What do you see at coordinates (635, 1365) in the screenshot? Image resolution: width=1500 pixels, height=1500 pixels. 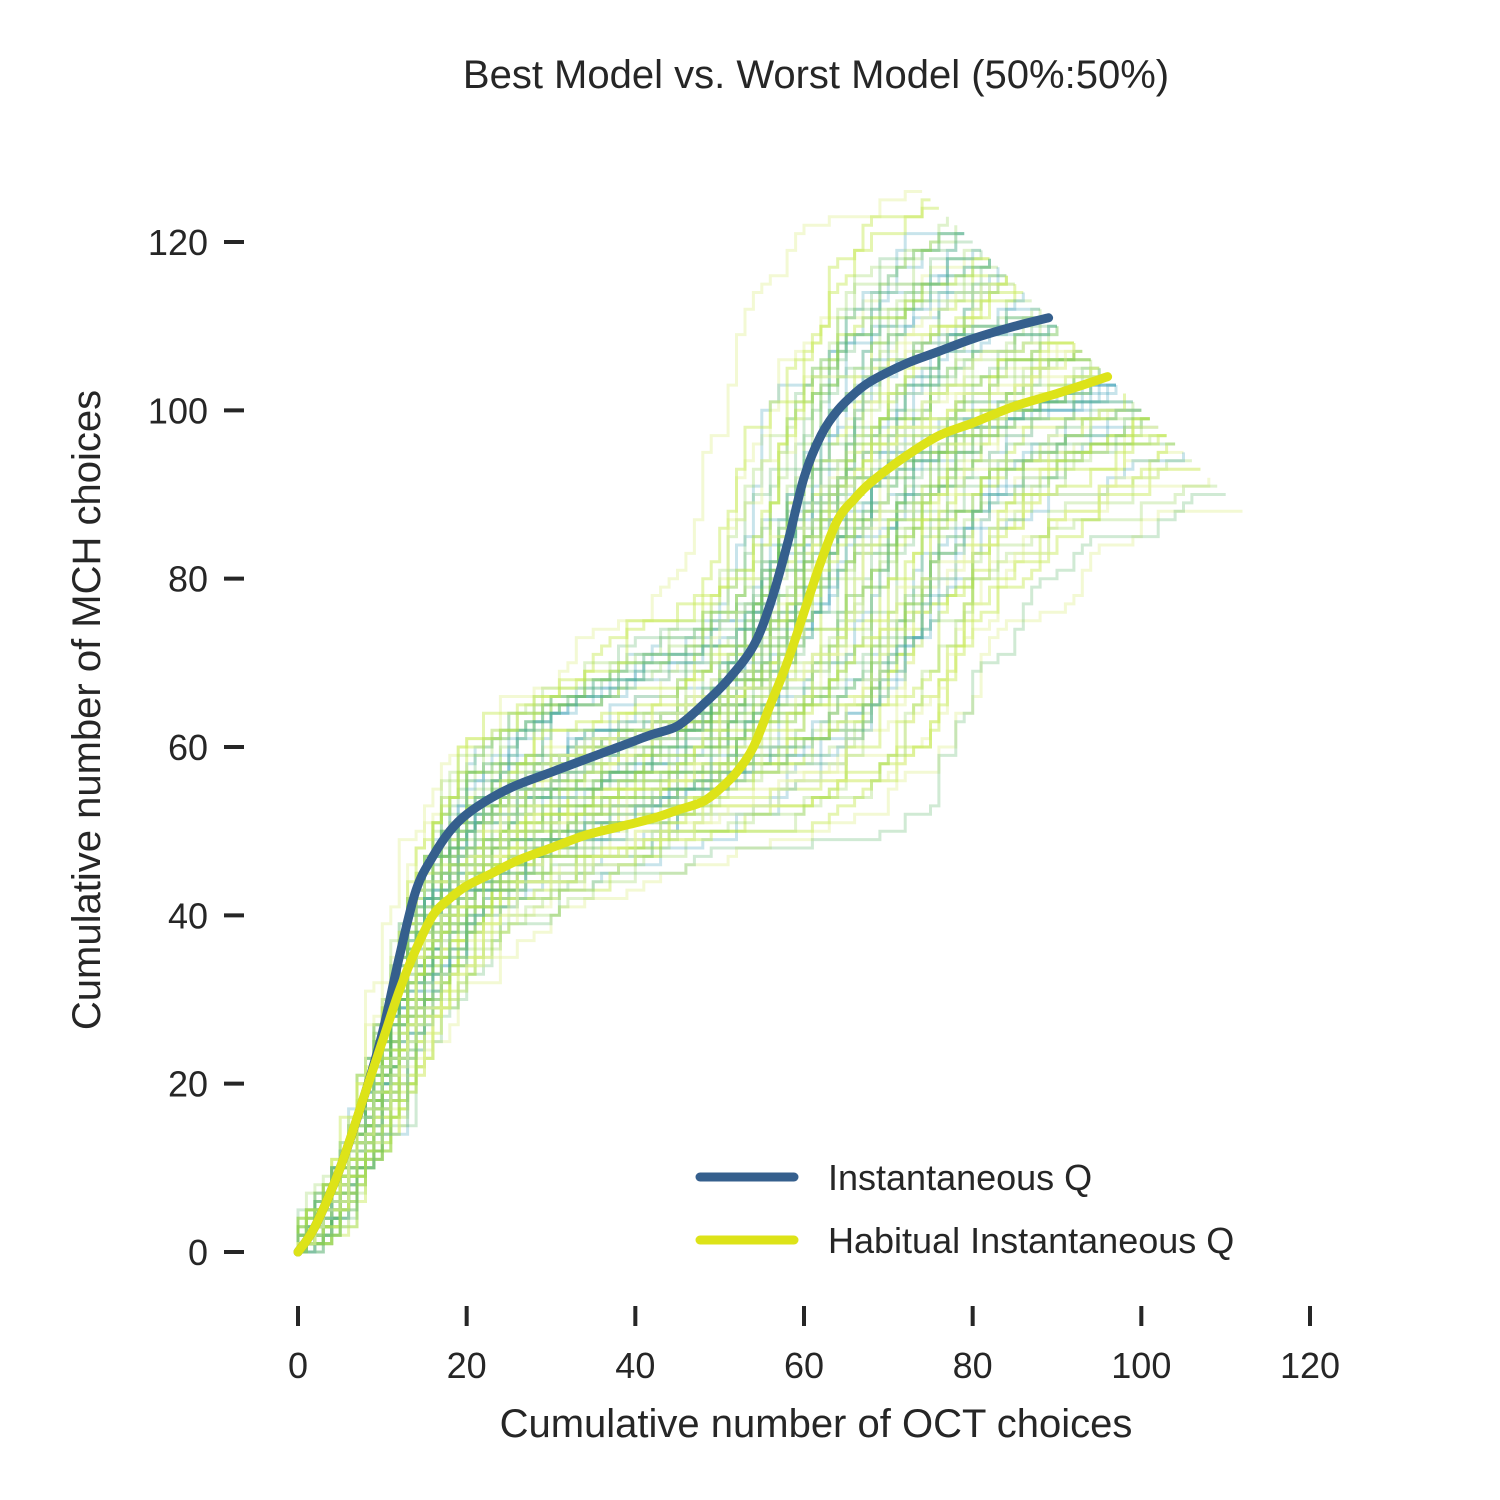 I see `x-tick-label: 40` at bounding box center [635, 1365].